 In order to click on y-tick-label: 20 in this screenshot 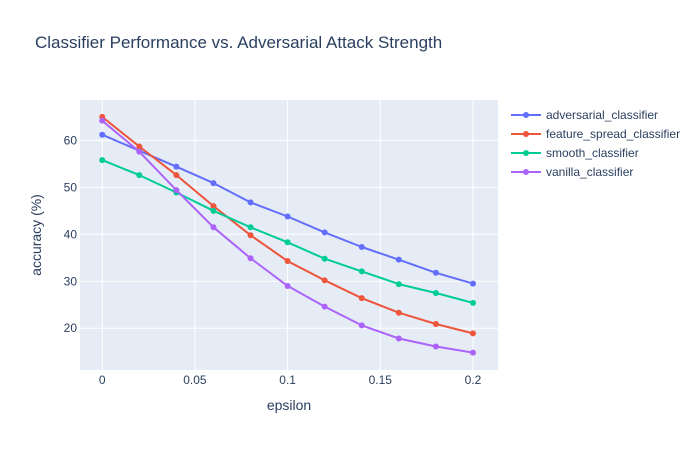, I will do `click(71, 328)`.